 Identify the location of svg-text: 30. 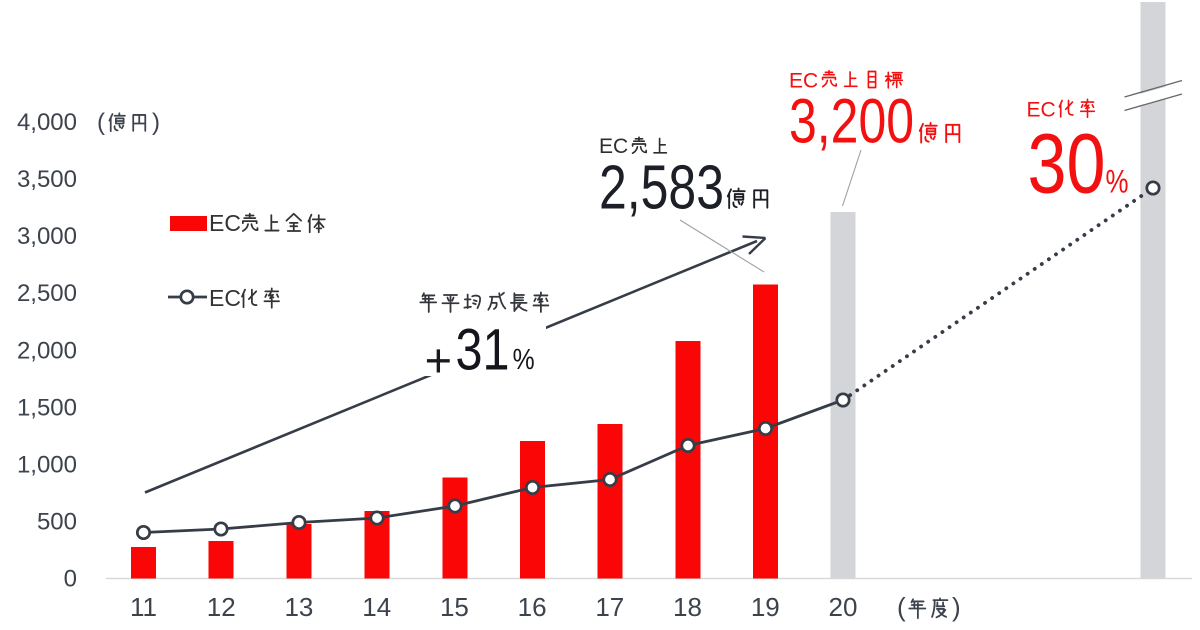
(1067, 164).